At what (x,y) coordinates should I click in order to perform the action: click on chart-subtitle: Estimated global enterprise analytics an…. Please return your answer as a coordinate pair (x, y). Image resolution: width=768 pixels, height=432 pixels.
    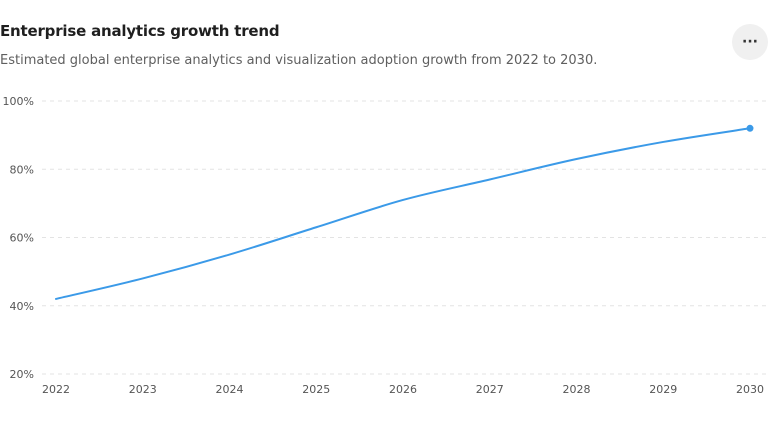
    Looking at the image, I should click on (299, 60).